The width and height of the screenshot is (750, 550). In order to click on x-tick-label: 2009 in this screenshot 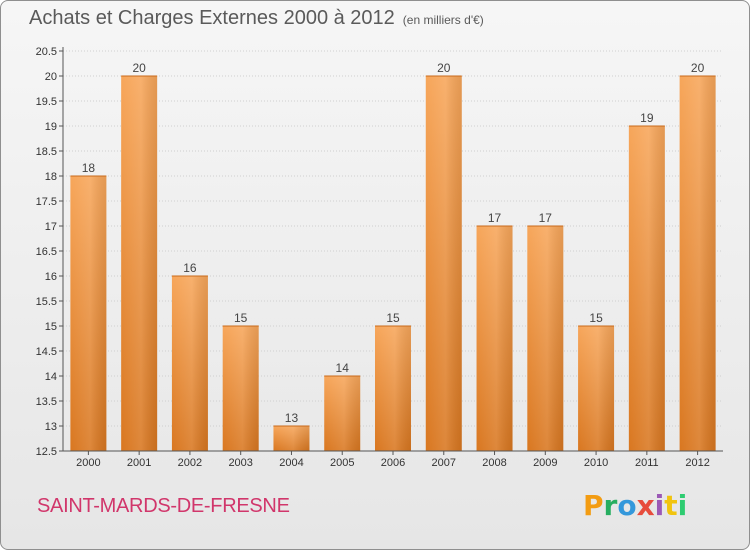, I will do `click(545, 463)`.